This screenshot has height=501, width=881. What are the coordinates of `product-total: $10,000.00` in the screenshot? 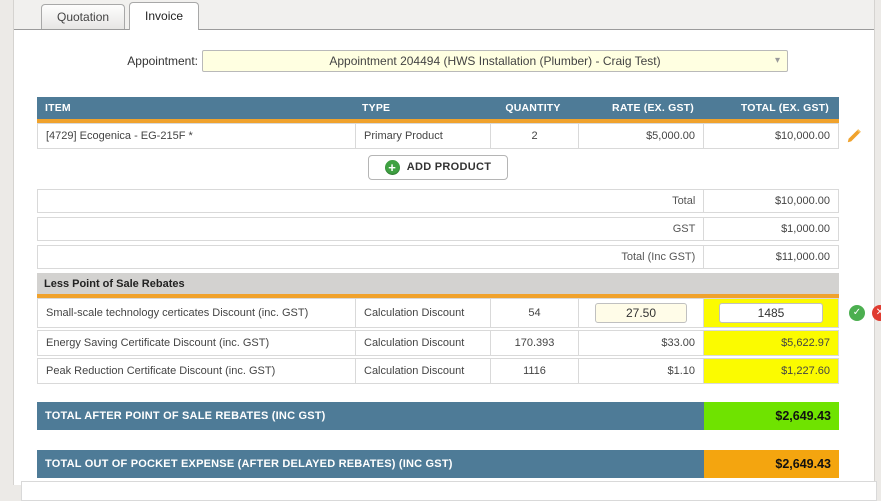 It's located at (770, 136).